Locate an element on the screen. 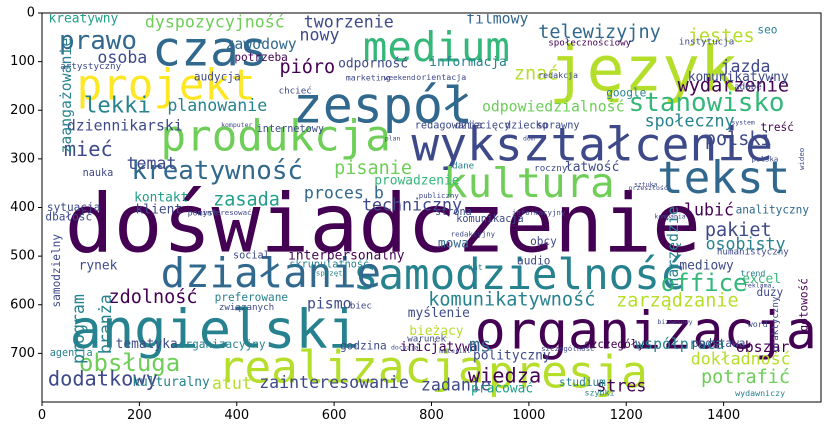 The height and width of the screenshot is (436, 831). word-149: wideo is located at coordinates (801, 159).